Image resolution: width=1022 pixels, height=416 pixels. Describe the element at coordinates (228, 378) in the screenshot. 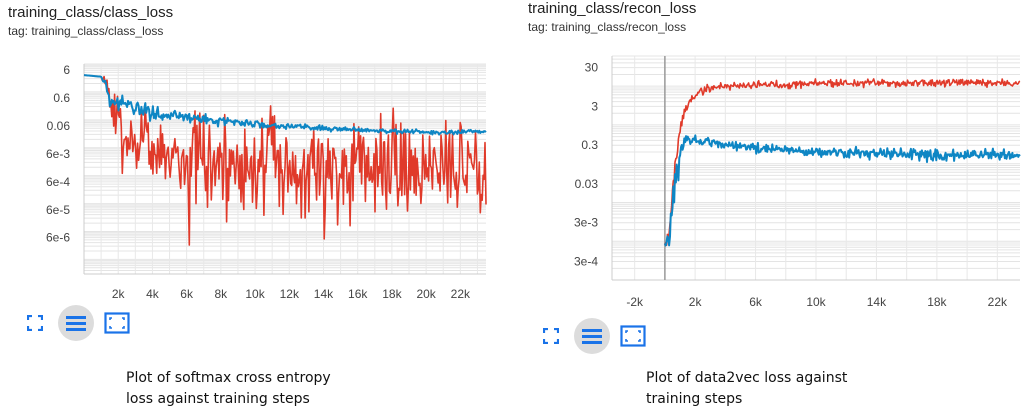

I see `caption-line: Plot of softmax cross entropy` at that location.